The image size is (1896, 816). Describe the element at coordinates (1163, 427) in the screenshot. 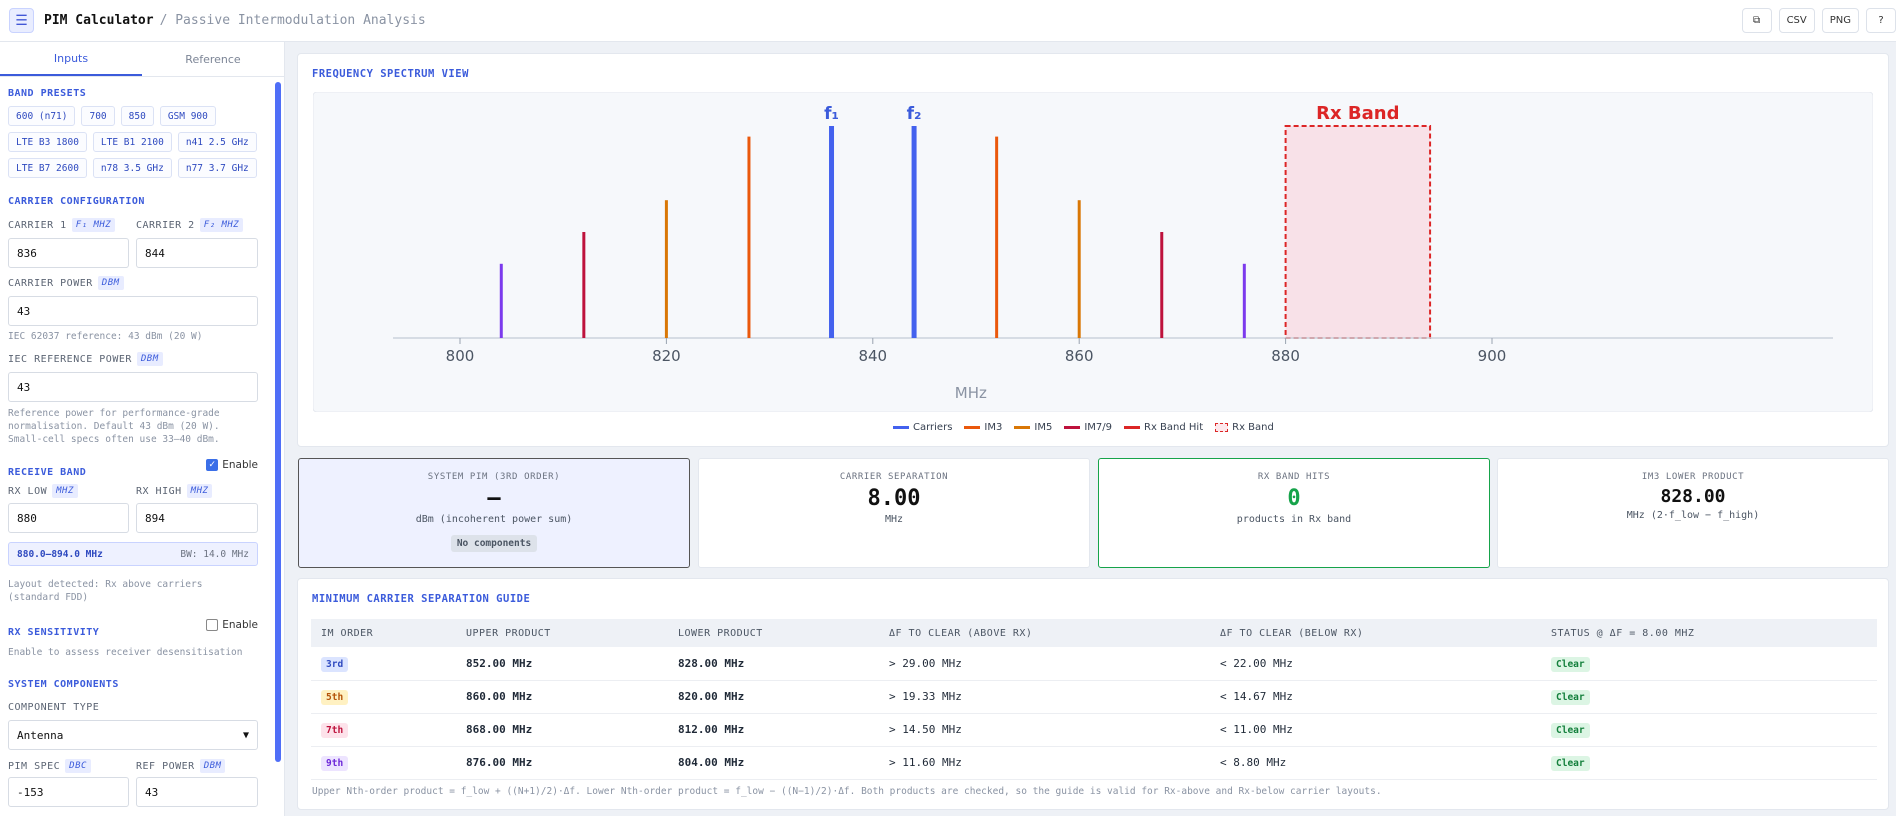

I see `legend-rx-hit: Rx Band Hit` at that location.